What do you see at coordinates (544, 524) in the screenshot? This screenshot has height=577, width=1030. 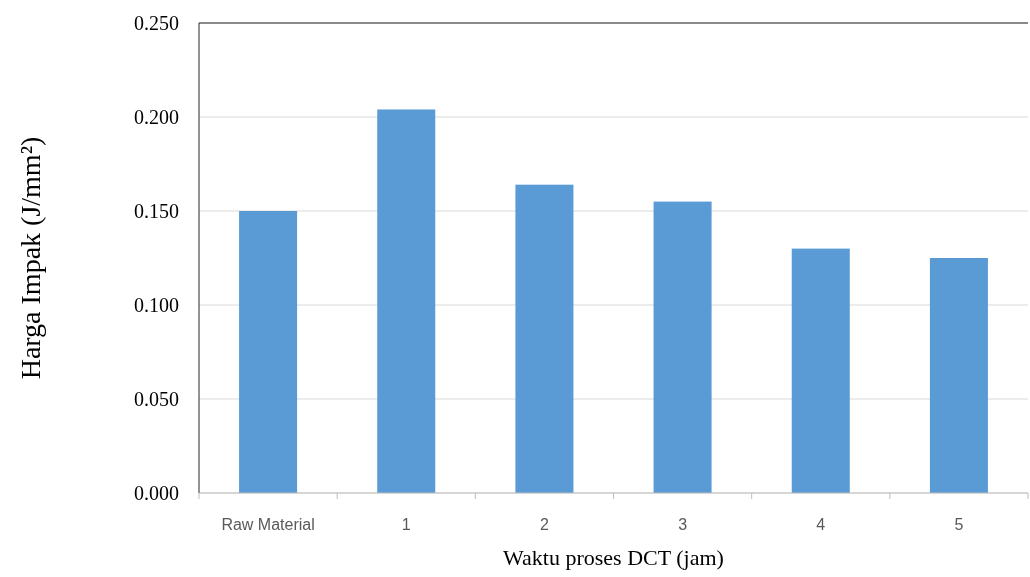 I see `x-tick-label: 2` at bounding box center [544, 524].